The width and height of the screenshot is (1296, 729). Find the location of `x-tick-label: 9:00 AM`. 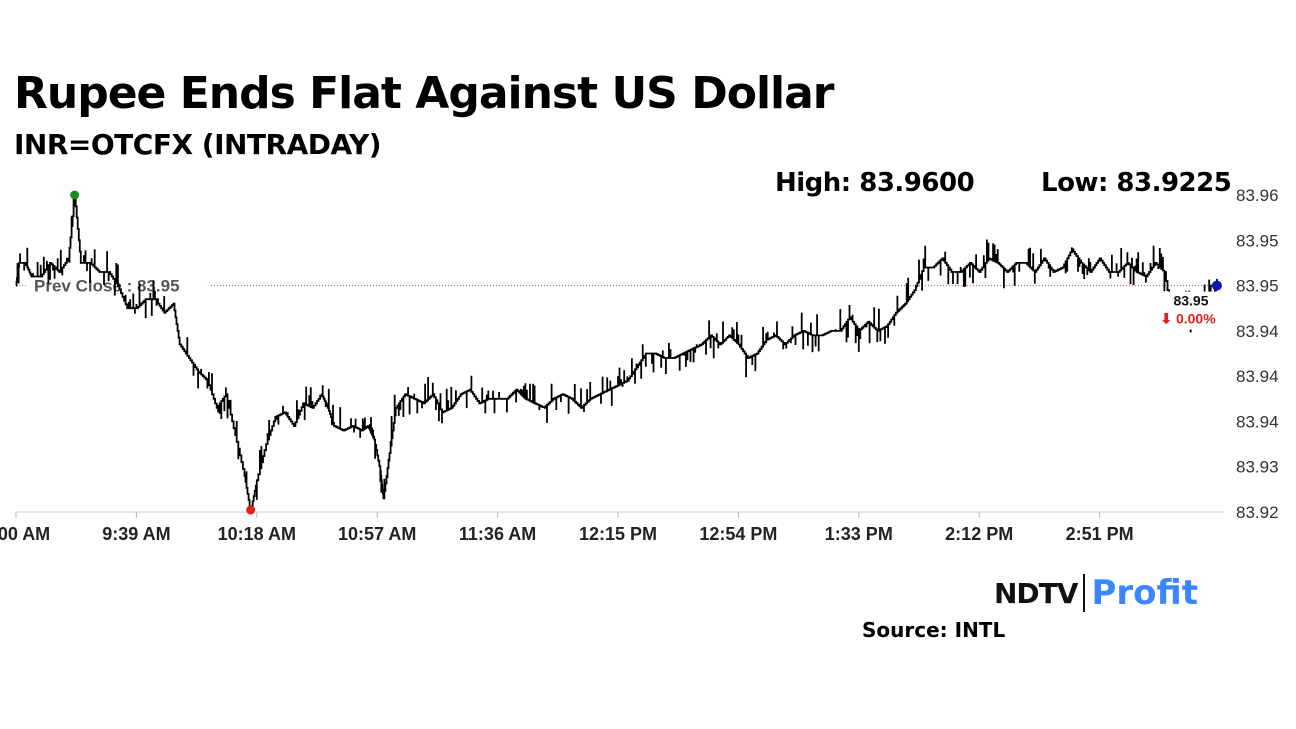

x-tick-label: 9:00 AM is located at coordinates (25, 534).